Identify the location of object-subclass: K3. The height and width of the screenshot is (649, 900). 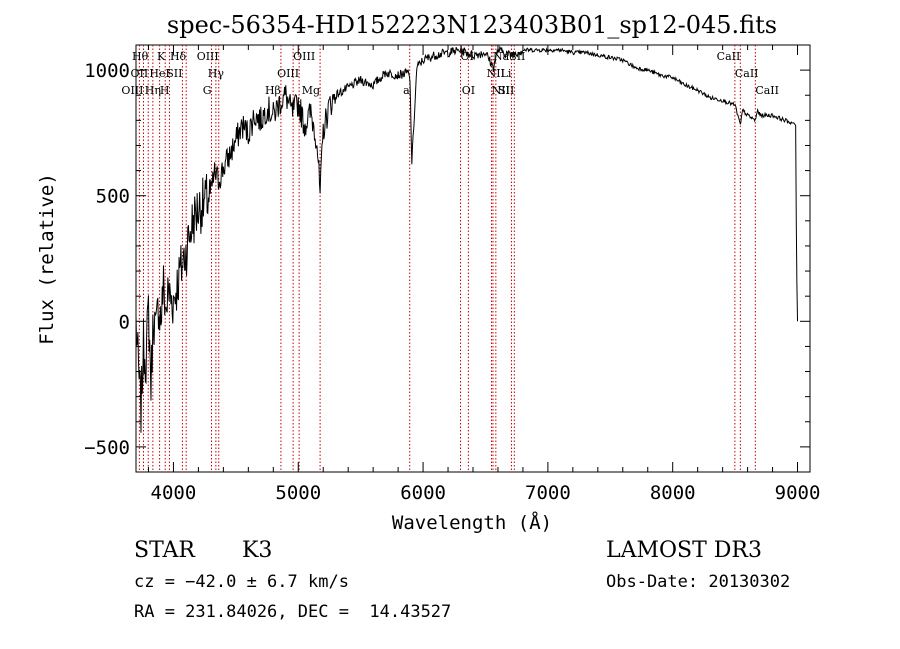
(257, 550).